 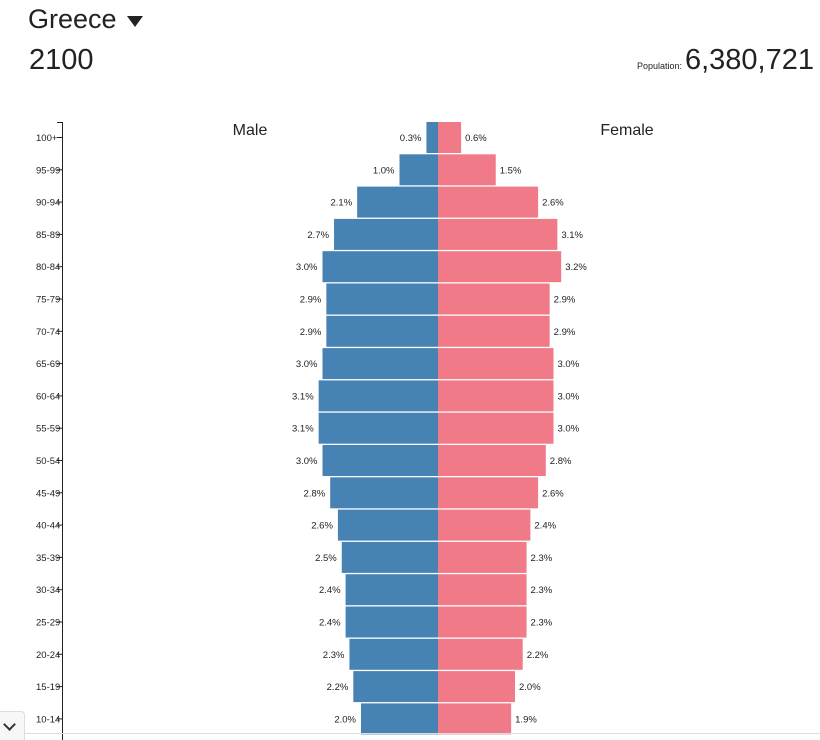 I want to click on collapse-toggle-button, so click(x=12, y=725).